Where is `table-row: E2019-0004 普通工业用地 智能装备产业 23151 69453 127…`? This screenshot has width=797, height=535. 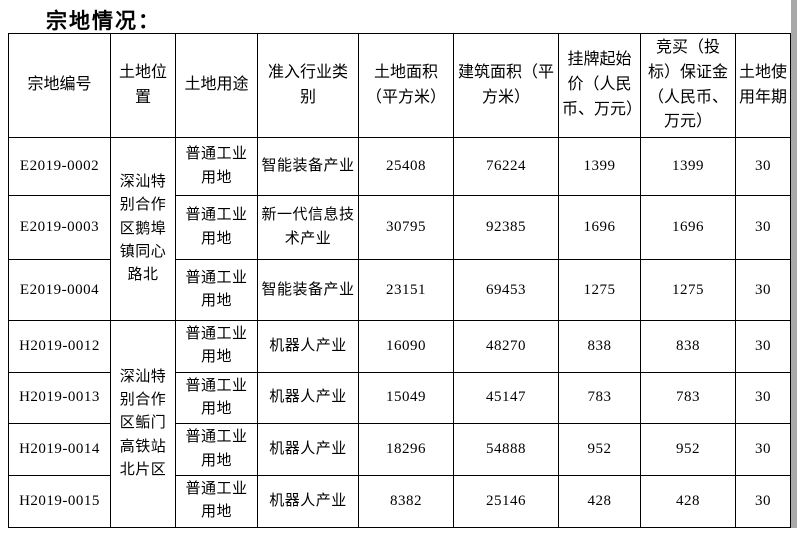
table-row: E2019-0004 普通工业用地 智能装备产业 23151 69453 127… is located at coordinates (399, 290).